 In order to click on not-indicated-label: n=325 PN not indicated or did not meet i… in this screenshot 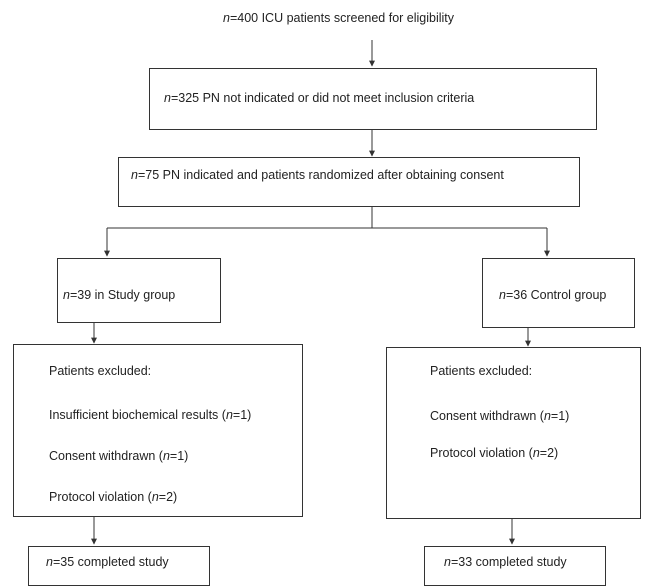, I will do `click(319, 98)`.